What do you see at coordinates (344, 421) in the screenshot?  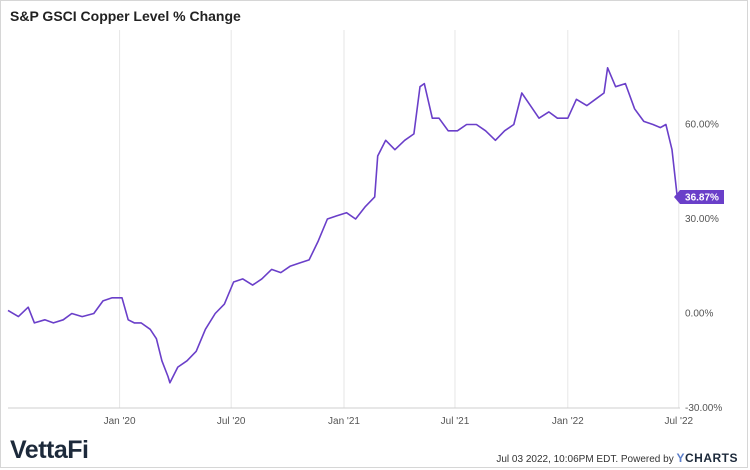 I see `x-tick-label: Jan '21` at bounding box center [344, 421].